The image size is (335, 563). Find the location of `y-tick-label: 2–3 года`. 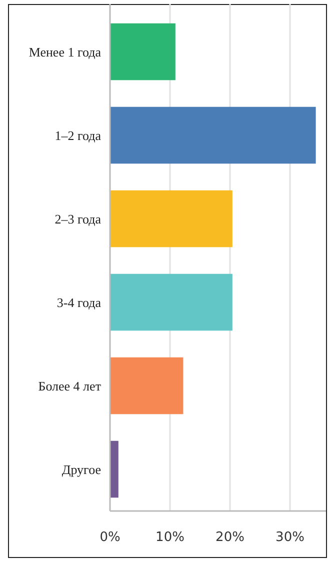

y-tick-label: 2–3 года is located at coordinates (78, 218).